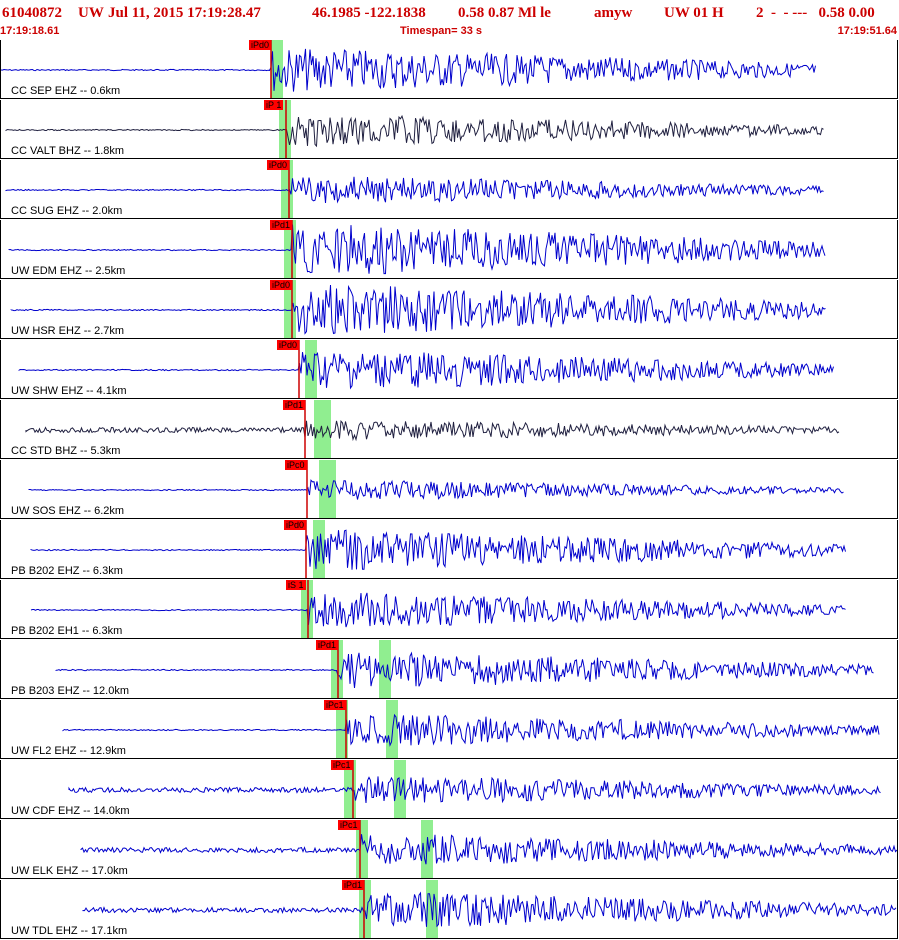 Image resolution: width=899 pixels, height=940 pixels. I want to click on end-time: 17:19:51.64, so click(867, 31).